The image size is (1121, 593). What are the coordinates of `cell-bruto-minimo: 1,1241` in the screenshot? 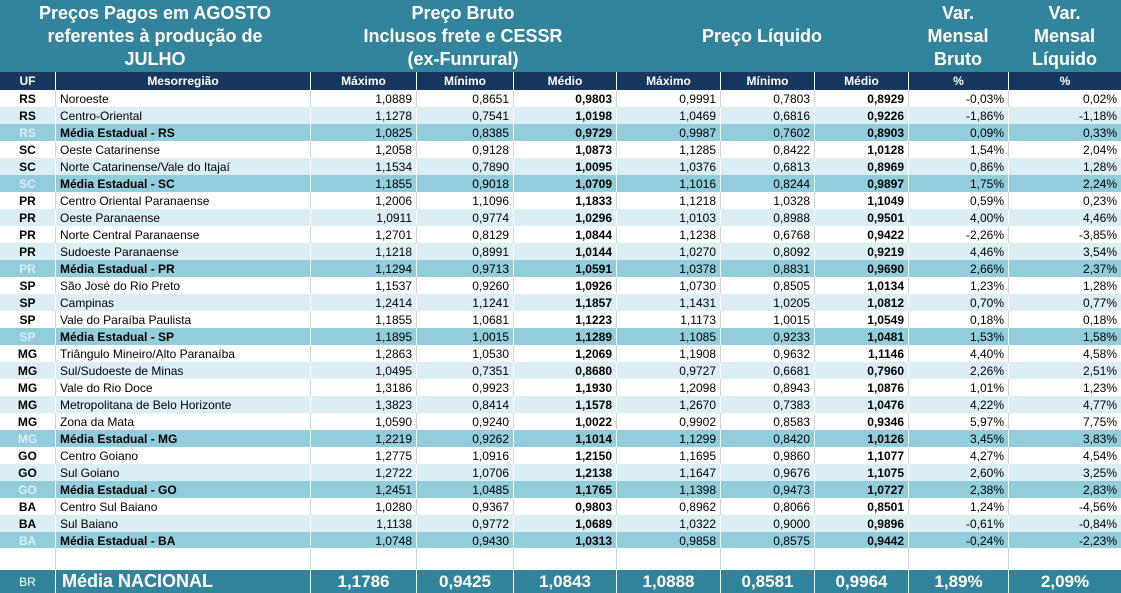 It's located at (464, 302).